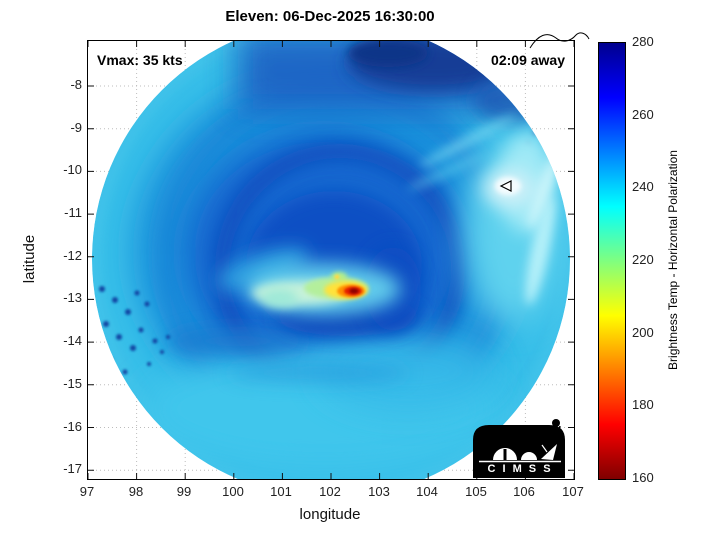 This screenshot has width=720, height=540. What do you see at coordinates (505, 186) in the screenshot?
I see `location-marker-icon` at bounding box center [505, 186].